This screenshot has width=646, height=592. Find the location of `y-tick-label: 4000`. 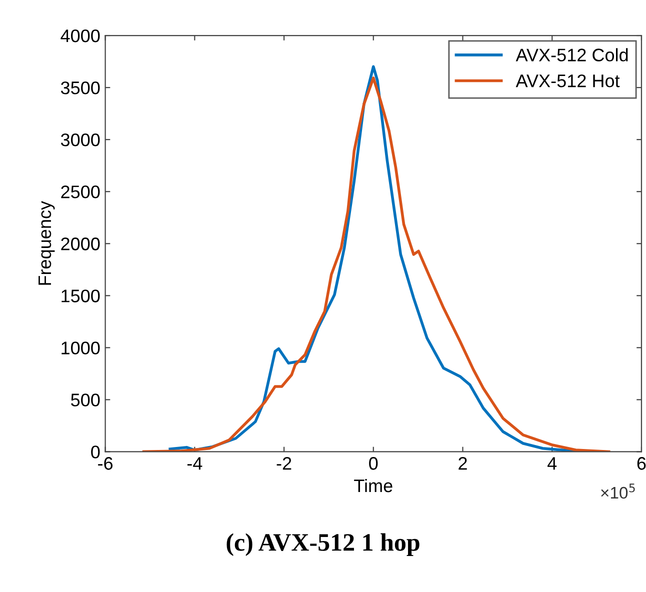

y-tick-label: 4000 is located at coordinates (80, 35).